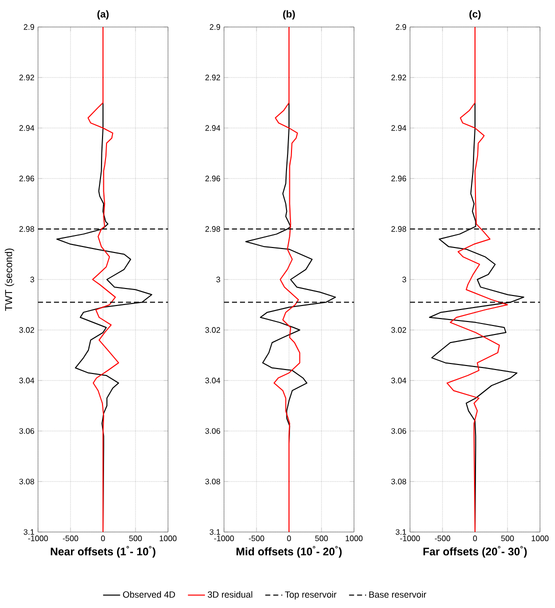 This screenshot has width=555, height=608. I want to click on chart-title: (a), so click(103, 15).